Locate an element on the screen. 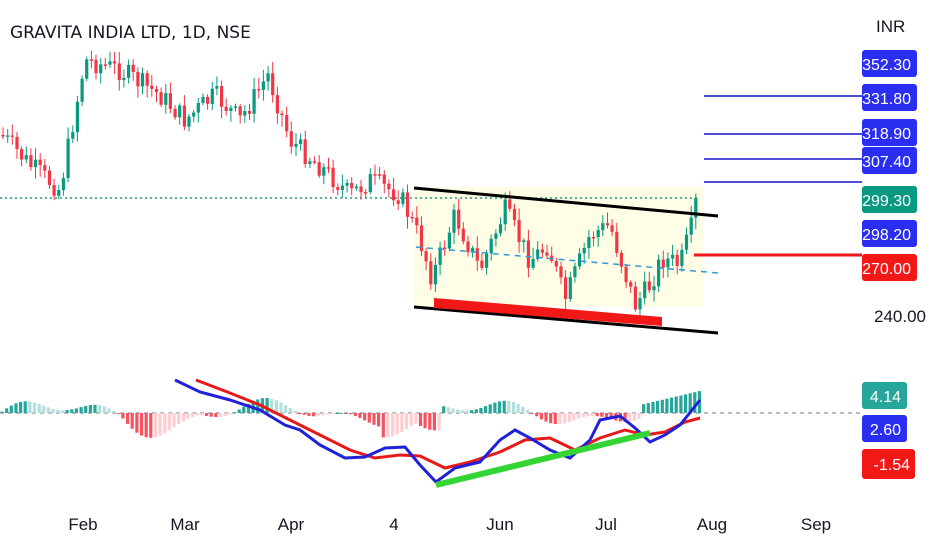  macd-line is located at coordinates (438, 431).